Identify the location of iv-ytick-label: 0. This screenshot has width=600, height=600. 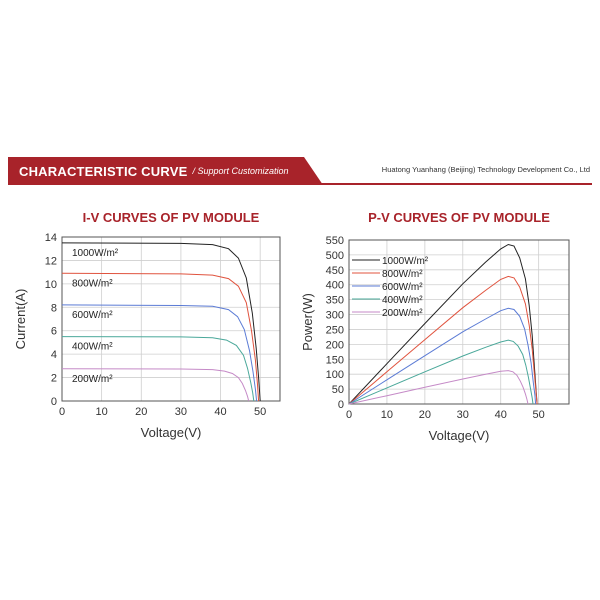
(54, 402).